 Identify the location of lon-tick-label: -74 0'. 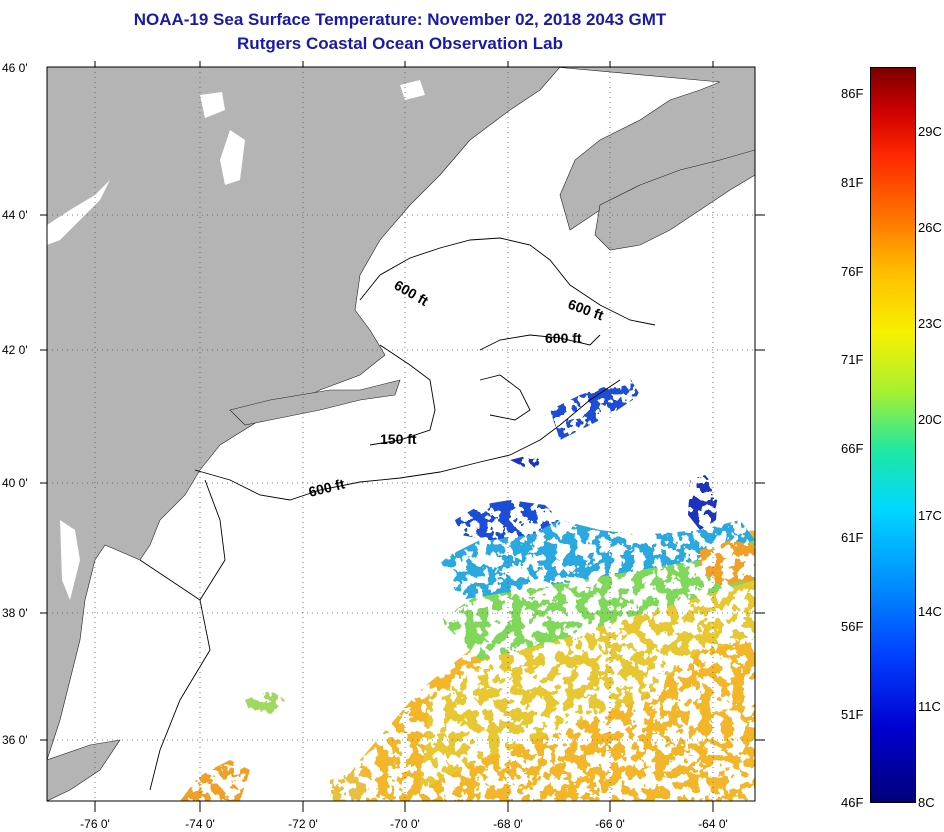
(200, 824).